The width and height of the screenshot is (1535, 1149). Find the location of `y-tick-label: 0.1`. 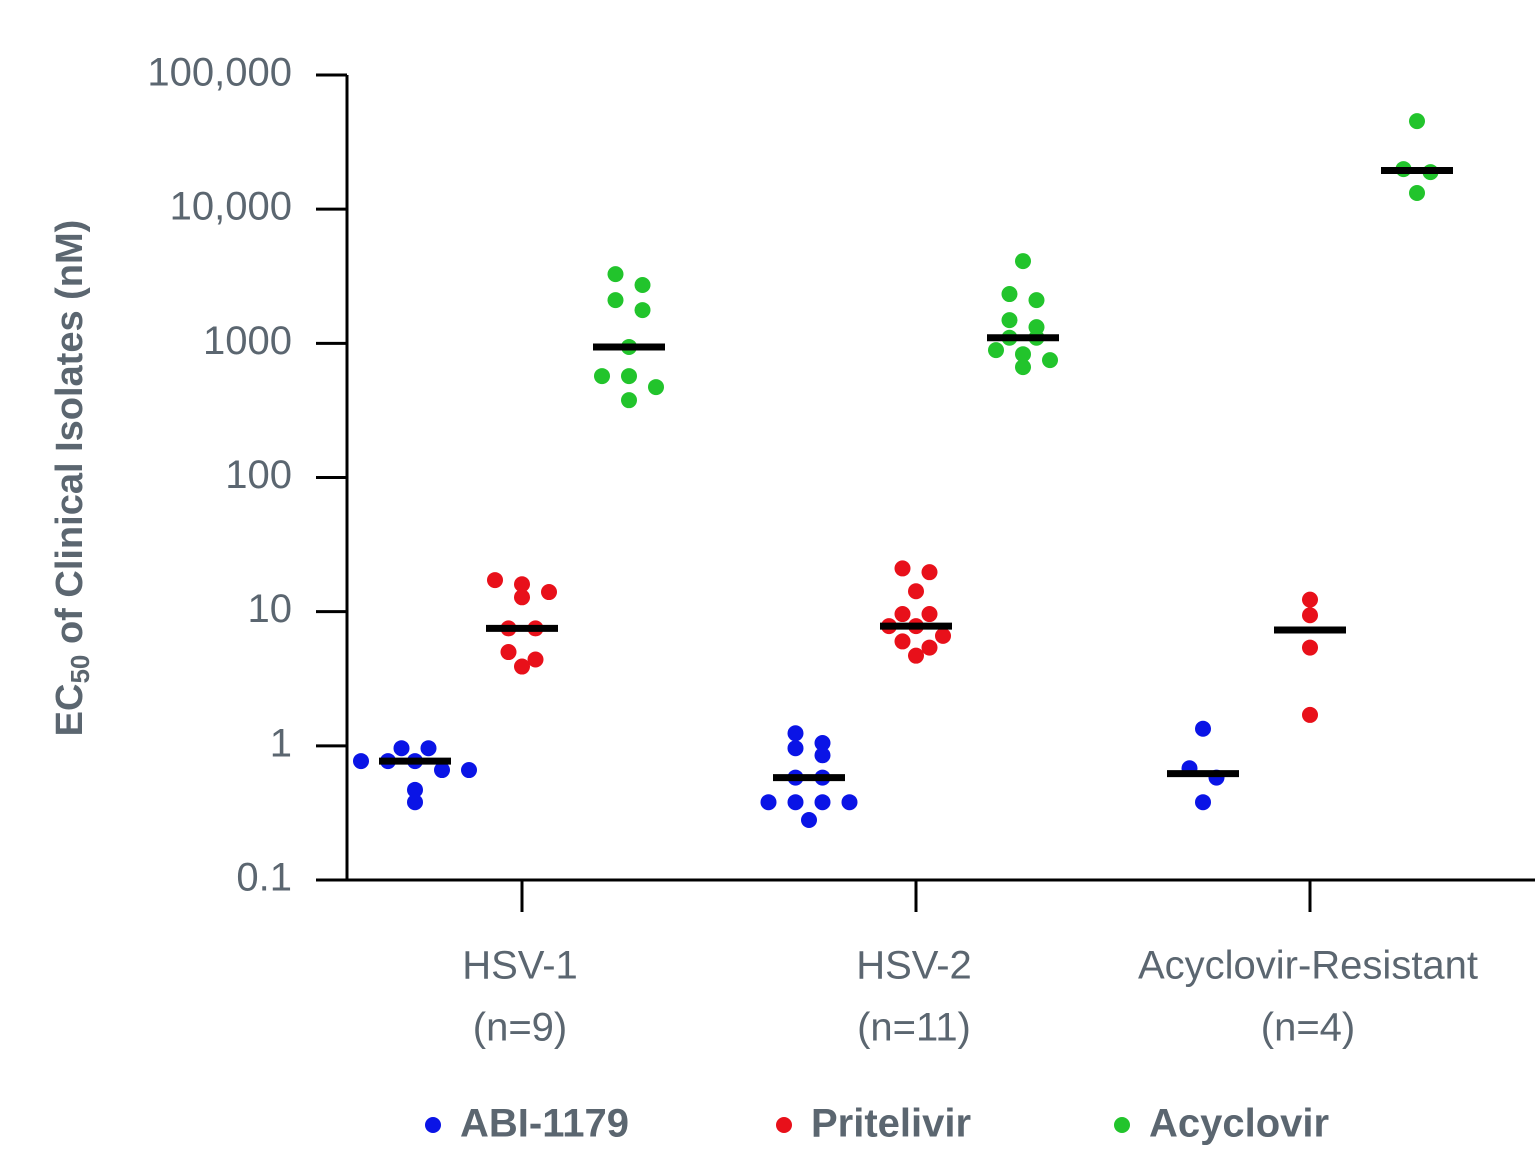

y-tick-label: 0.1 is located at coordinates (264, 878).